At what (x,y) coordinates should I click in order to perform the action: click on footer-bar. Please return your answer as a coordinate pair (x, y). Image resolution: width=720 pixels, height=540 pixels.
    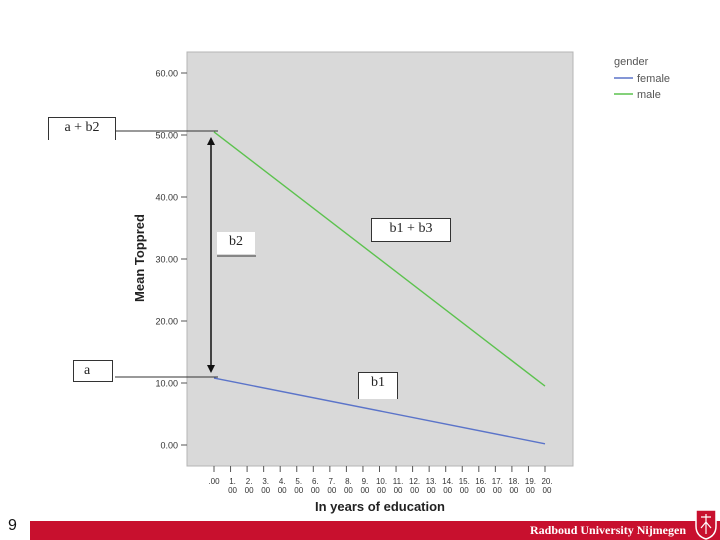
    Looking at the image, I should click on (360, 530).